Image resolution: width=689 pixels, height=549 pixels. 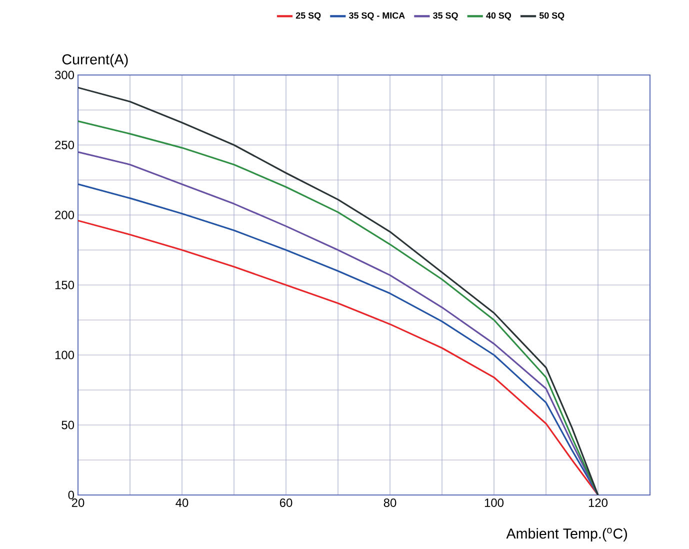 I want to click on legend-label: 50 SQ, so click(x=551, y=16).